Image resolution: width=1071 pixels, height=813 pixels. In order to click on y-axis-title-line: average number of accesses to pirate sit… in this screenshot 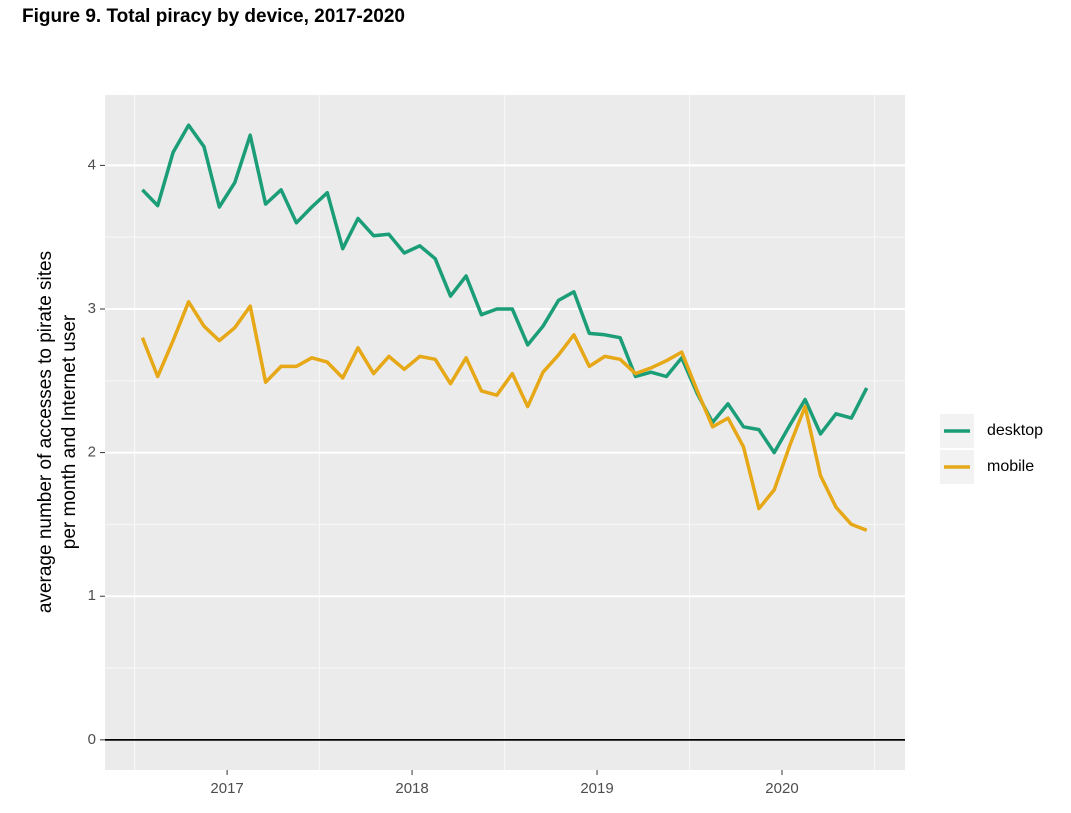, I will do `click(45, 432)`.